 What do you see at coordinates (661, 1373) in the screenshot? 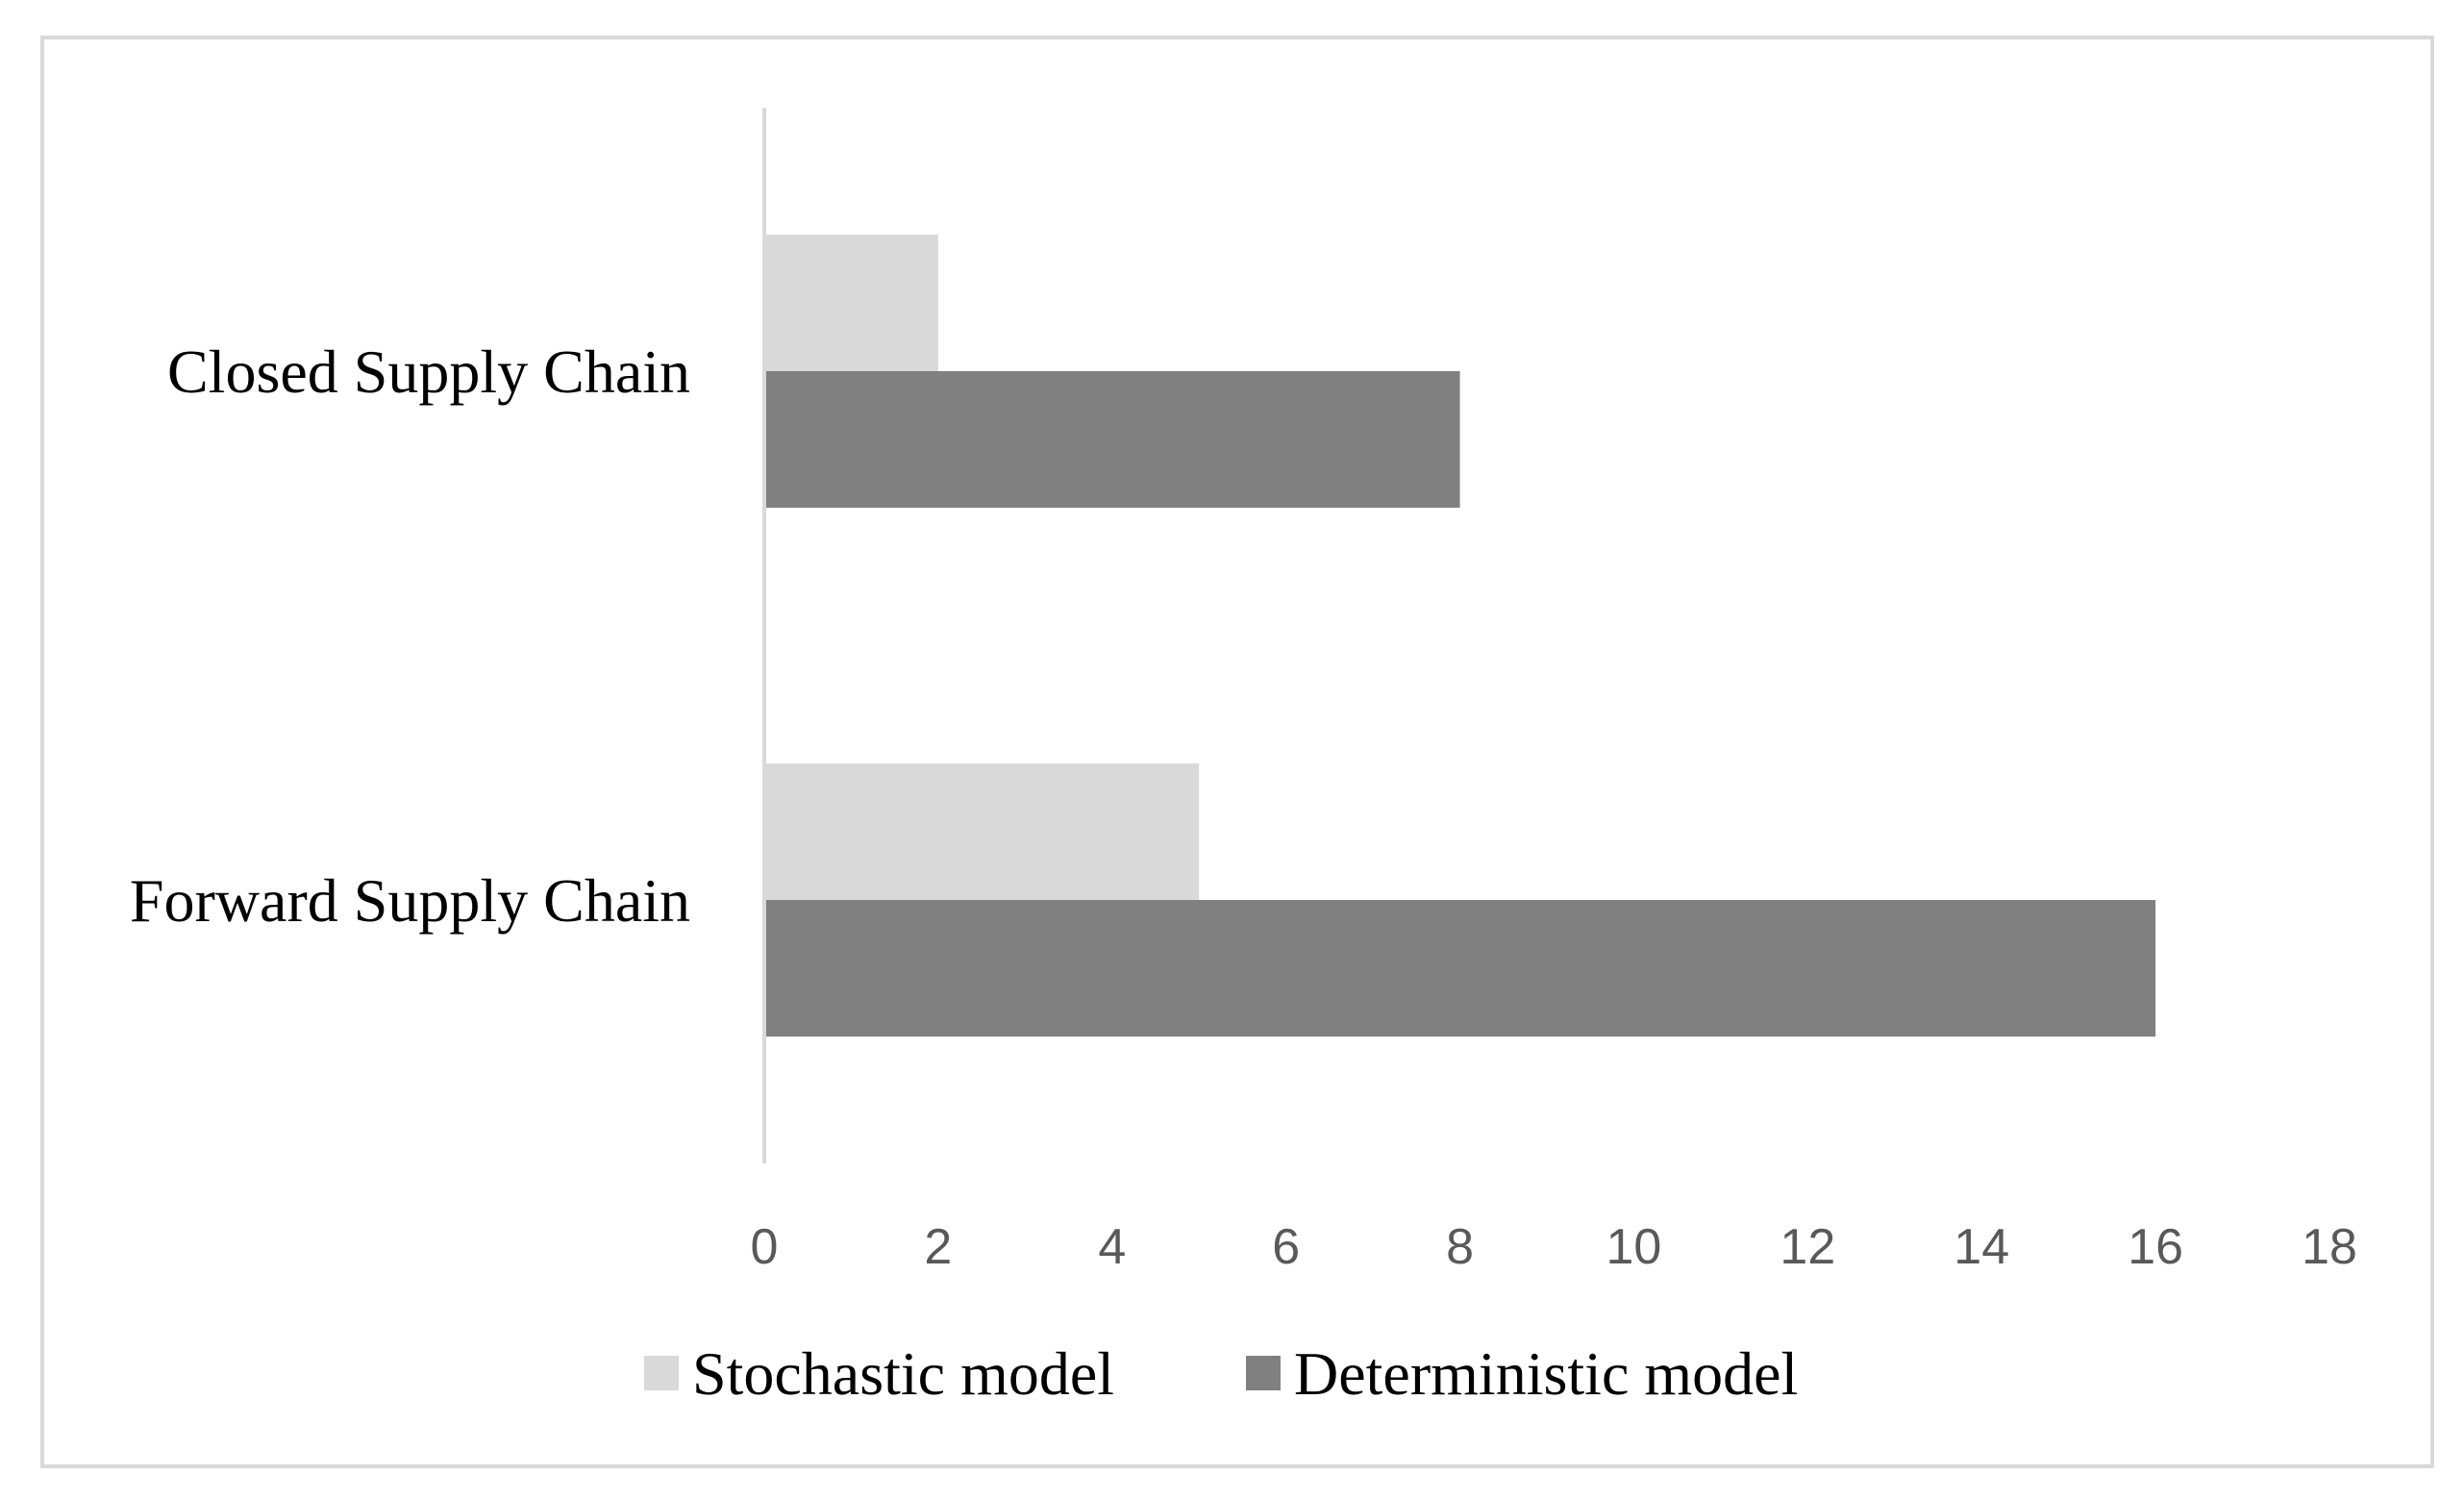
I see `legend-swatch-stochastic-model` at bounding box center [661, 1373].